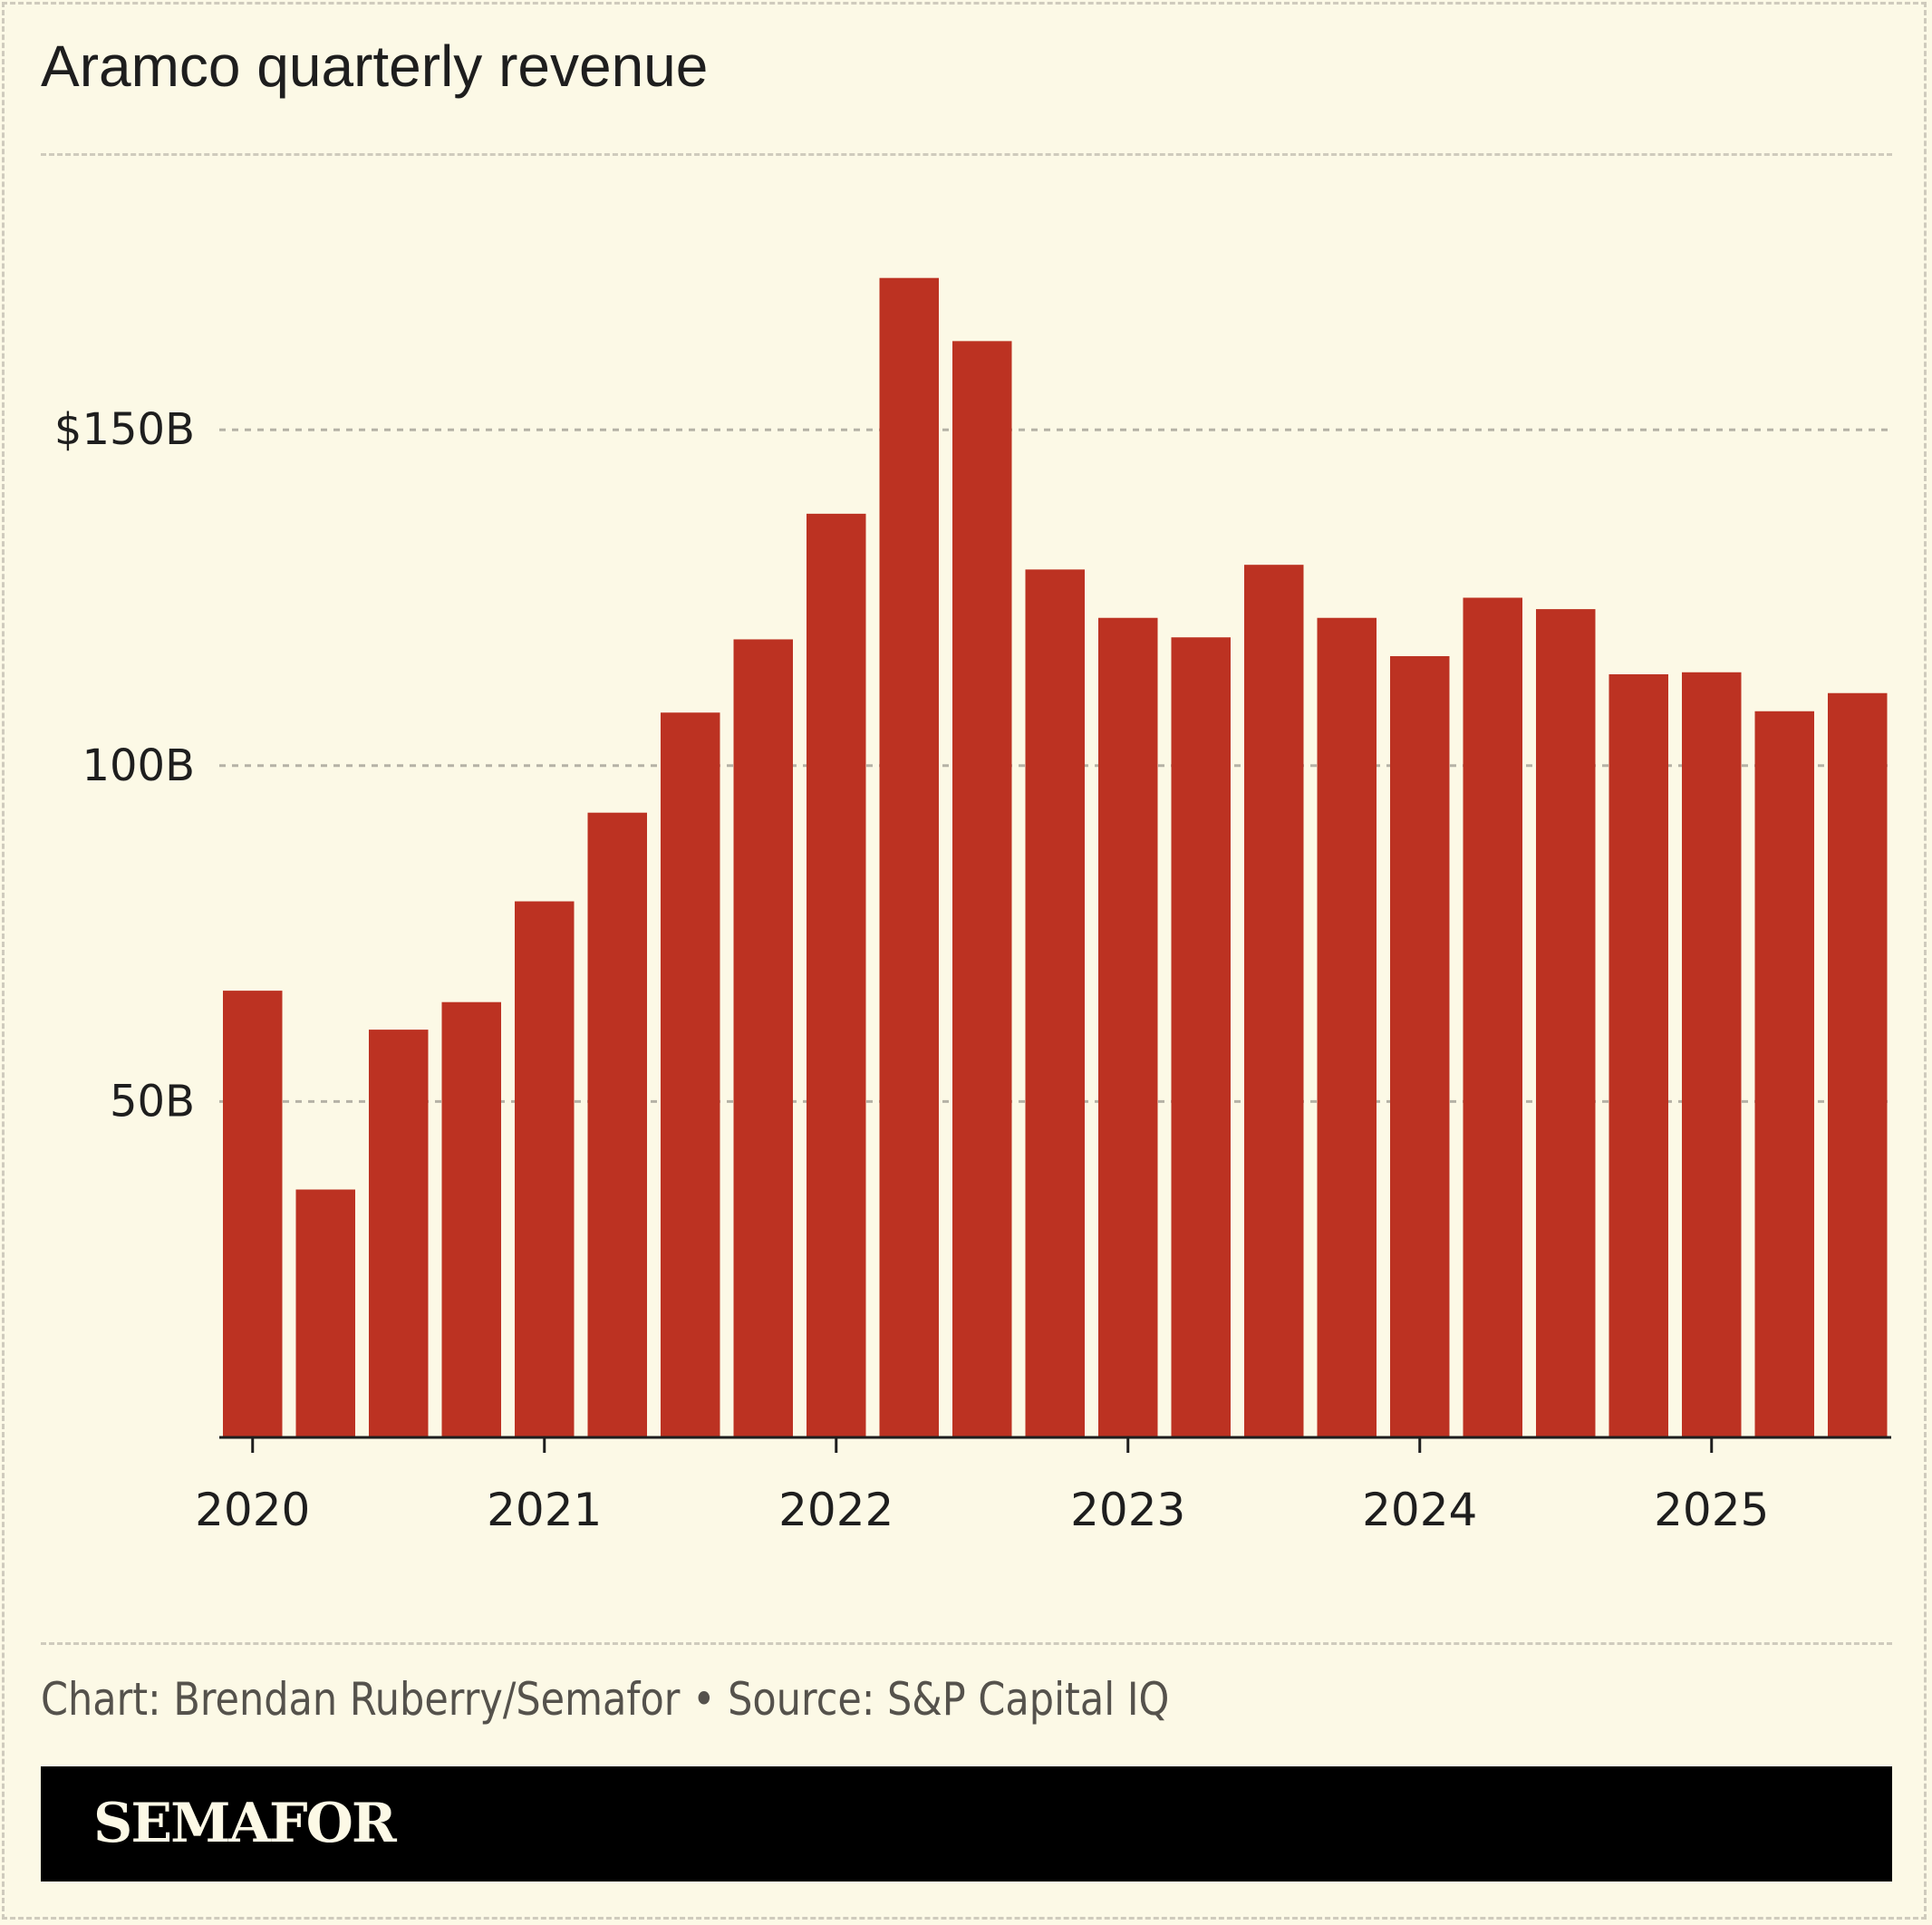 The image size is (1932, 1925). I want to click on bar-2025-Q3, so click(1858, 1064).